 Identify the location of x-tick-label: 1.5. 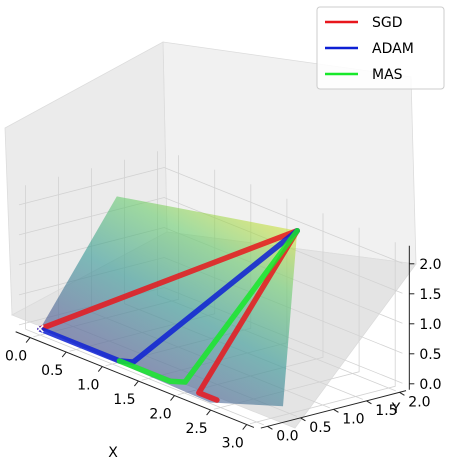
(124, 400).